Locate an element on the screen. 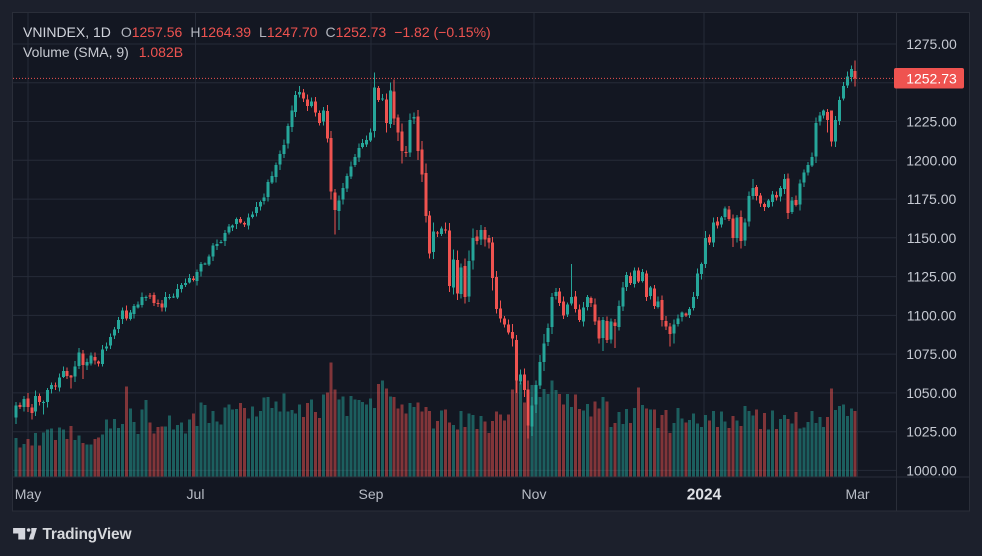 The image size is (982, 556). svg-text: Volume (SMA, 9) 1.082B is located at coordinates (103, 52).